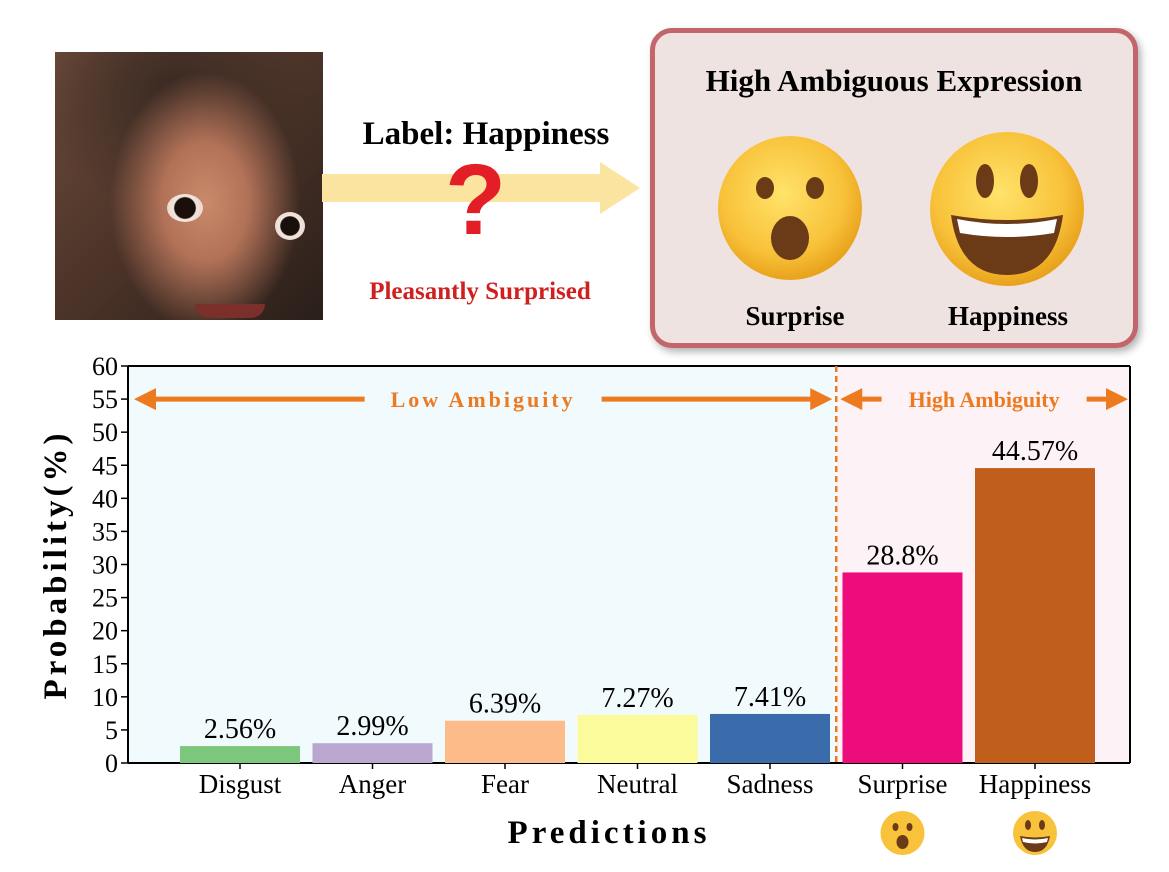 The image size is (1169, 872). Describe the element at coordinates (105, 465) in the screenshot. I see `y-tick-label: 45` at that location.